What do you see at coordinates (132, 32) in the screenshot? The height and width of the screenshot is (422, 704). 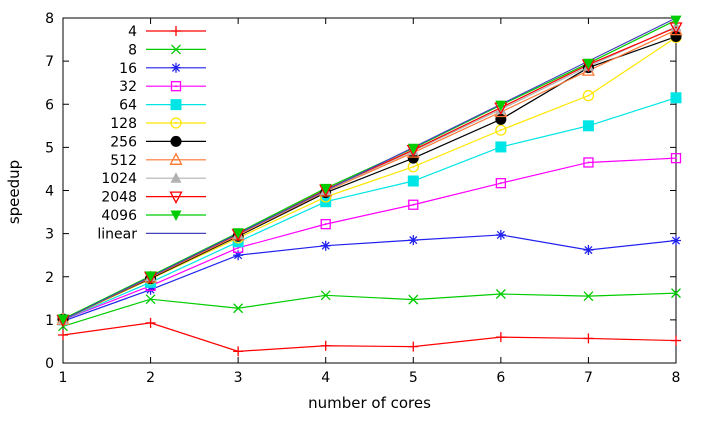 I see `legend-label: 4` at bounding box center [132, 32].